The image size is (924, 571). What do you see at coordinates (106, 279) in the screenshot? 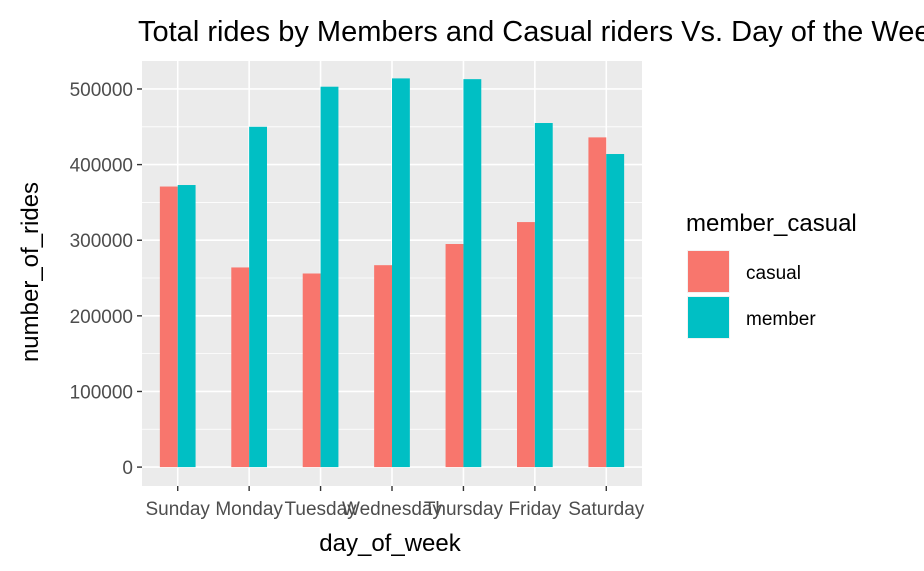
I see `y-axis: 0 100000 200000 300000 400000 500000` at bounding box center [106, 279].